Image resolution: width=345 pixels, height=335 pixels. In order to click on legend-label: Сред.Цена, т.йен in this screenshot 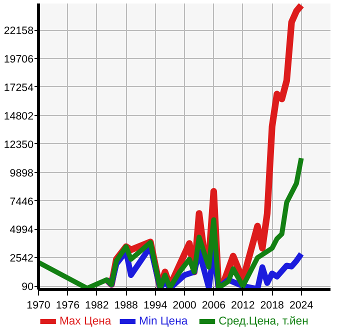, I will do `click(263, 322)`.